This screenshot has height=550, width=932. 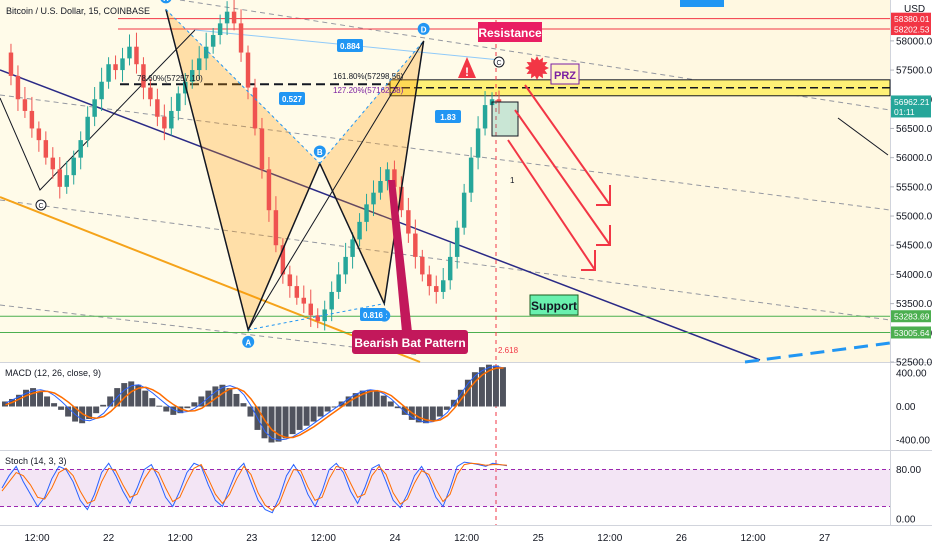 I want to click on left-c-marker, so click(x=41, y=205).